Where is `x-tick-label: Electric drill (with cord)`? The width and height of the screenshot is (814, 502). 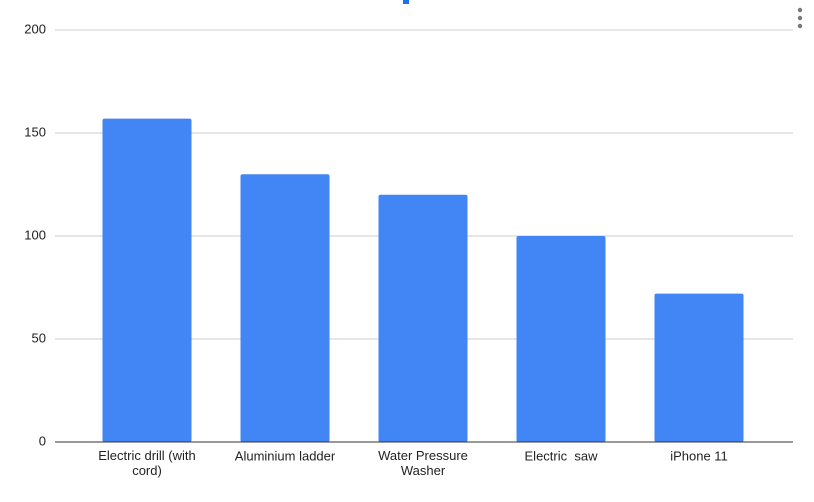 x-tick-label: Electric drill (with cord) is located at coordinates (147, 463).